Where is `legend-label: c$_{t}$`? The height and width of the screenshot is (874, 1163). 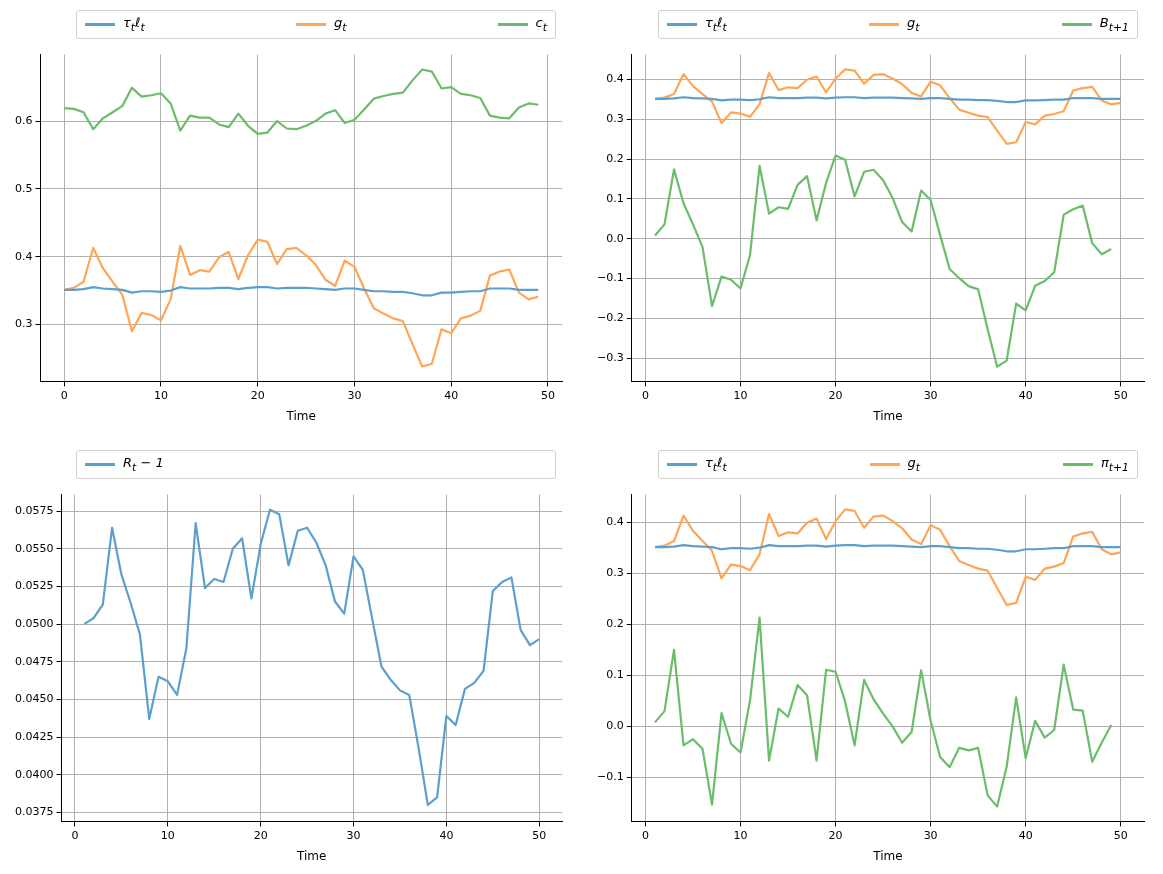 legend-label: c$_{t}$ is located at coordinates (541, 24).